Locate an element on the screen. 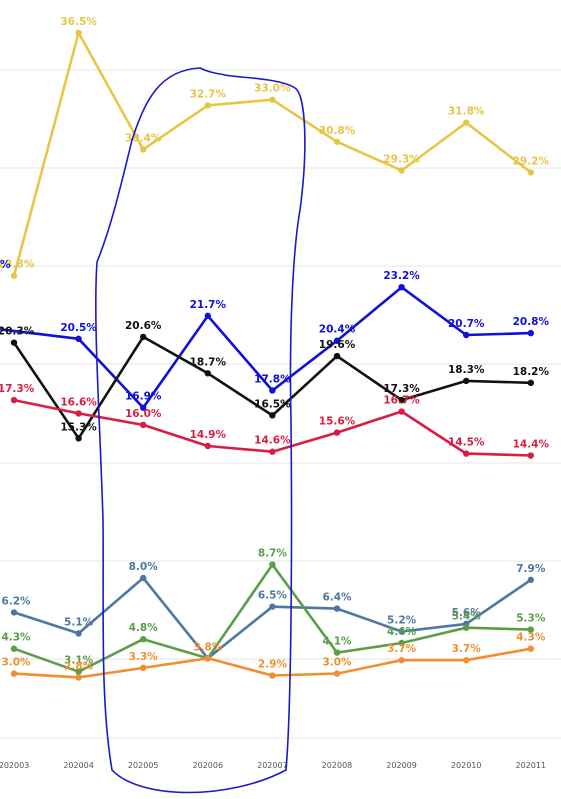 This screenshot has width=561, height=799. series-0-label-3: 32.7% is located at coordinates (208, 94).